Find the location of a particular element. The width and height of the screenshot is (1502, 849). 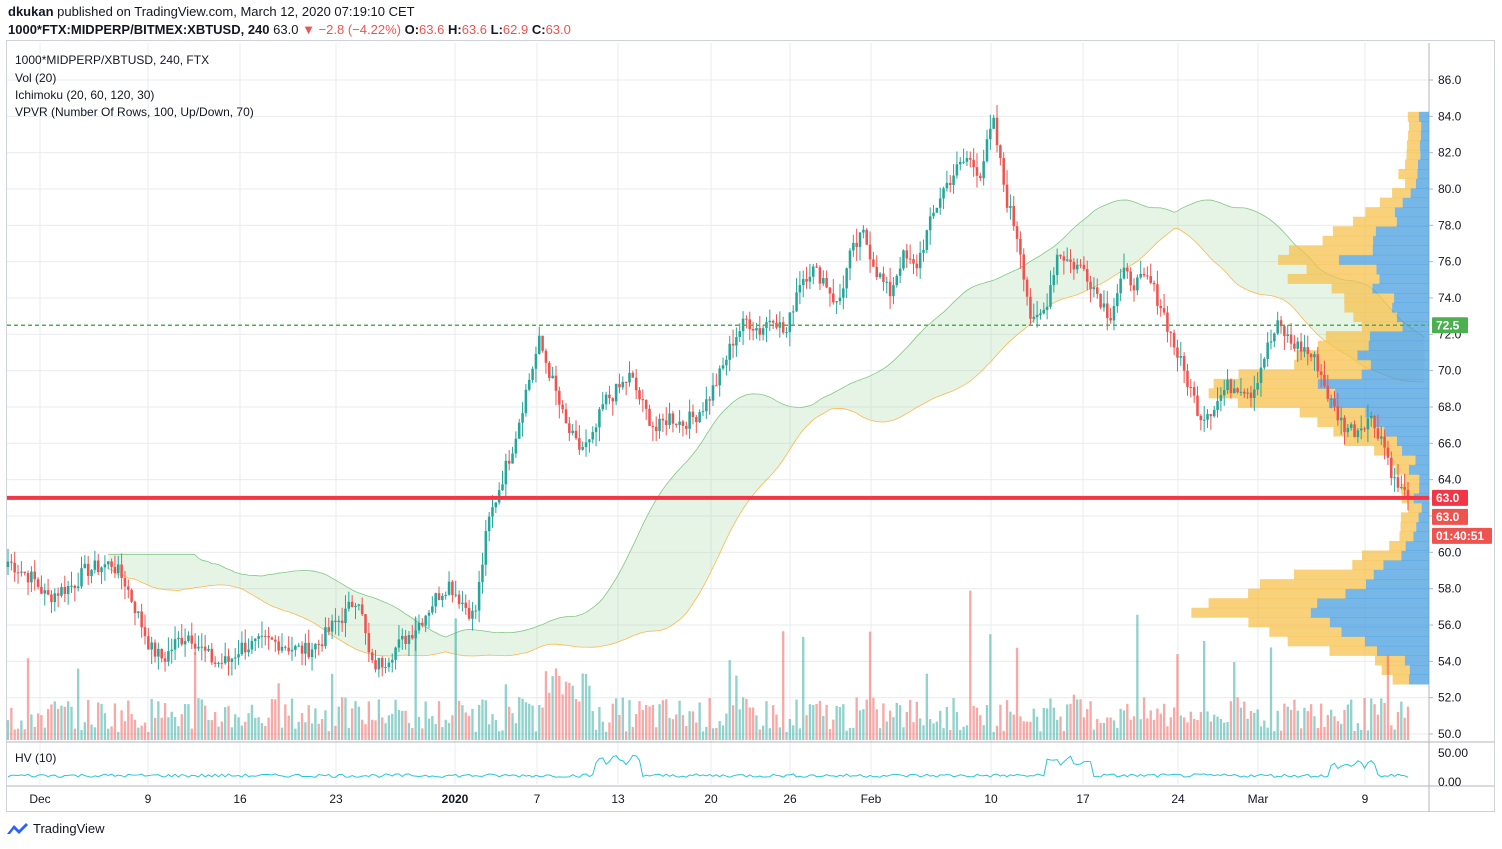

tradingview-branding: TradingView is located at coordinates (55, 828).